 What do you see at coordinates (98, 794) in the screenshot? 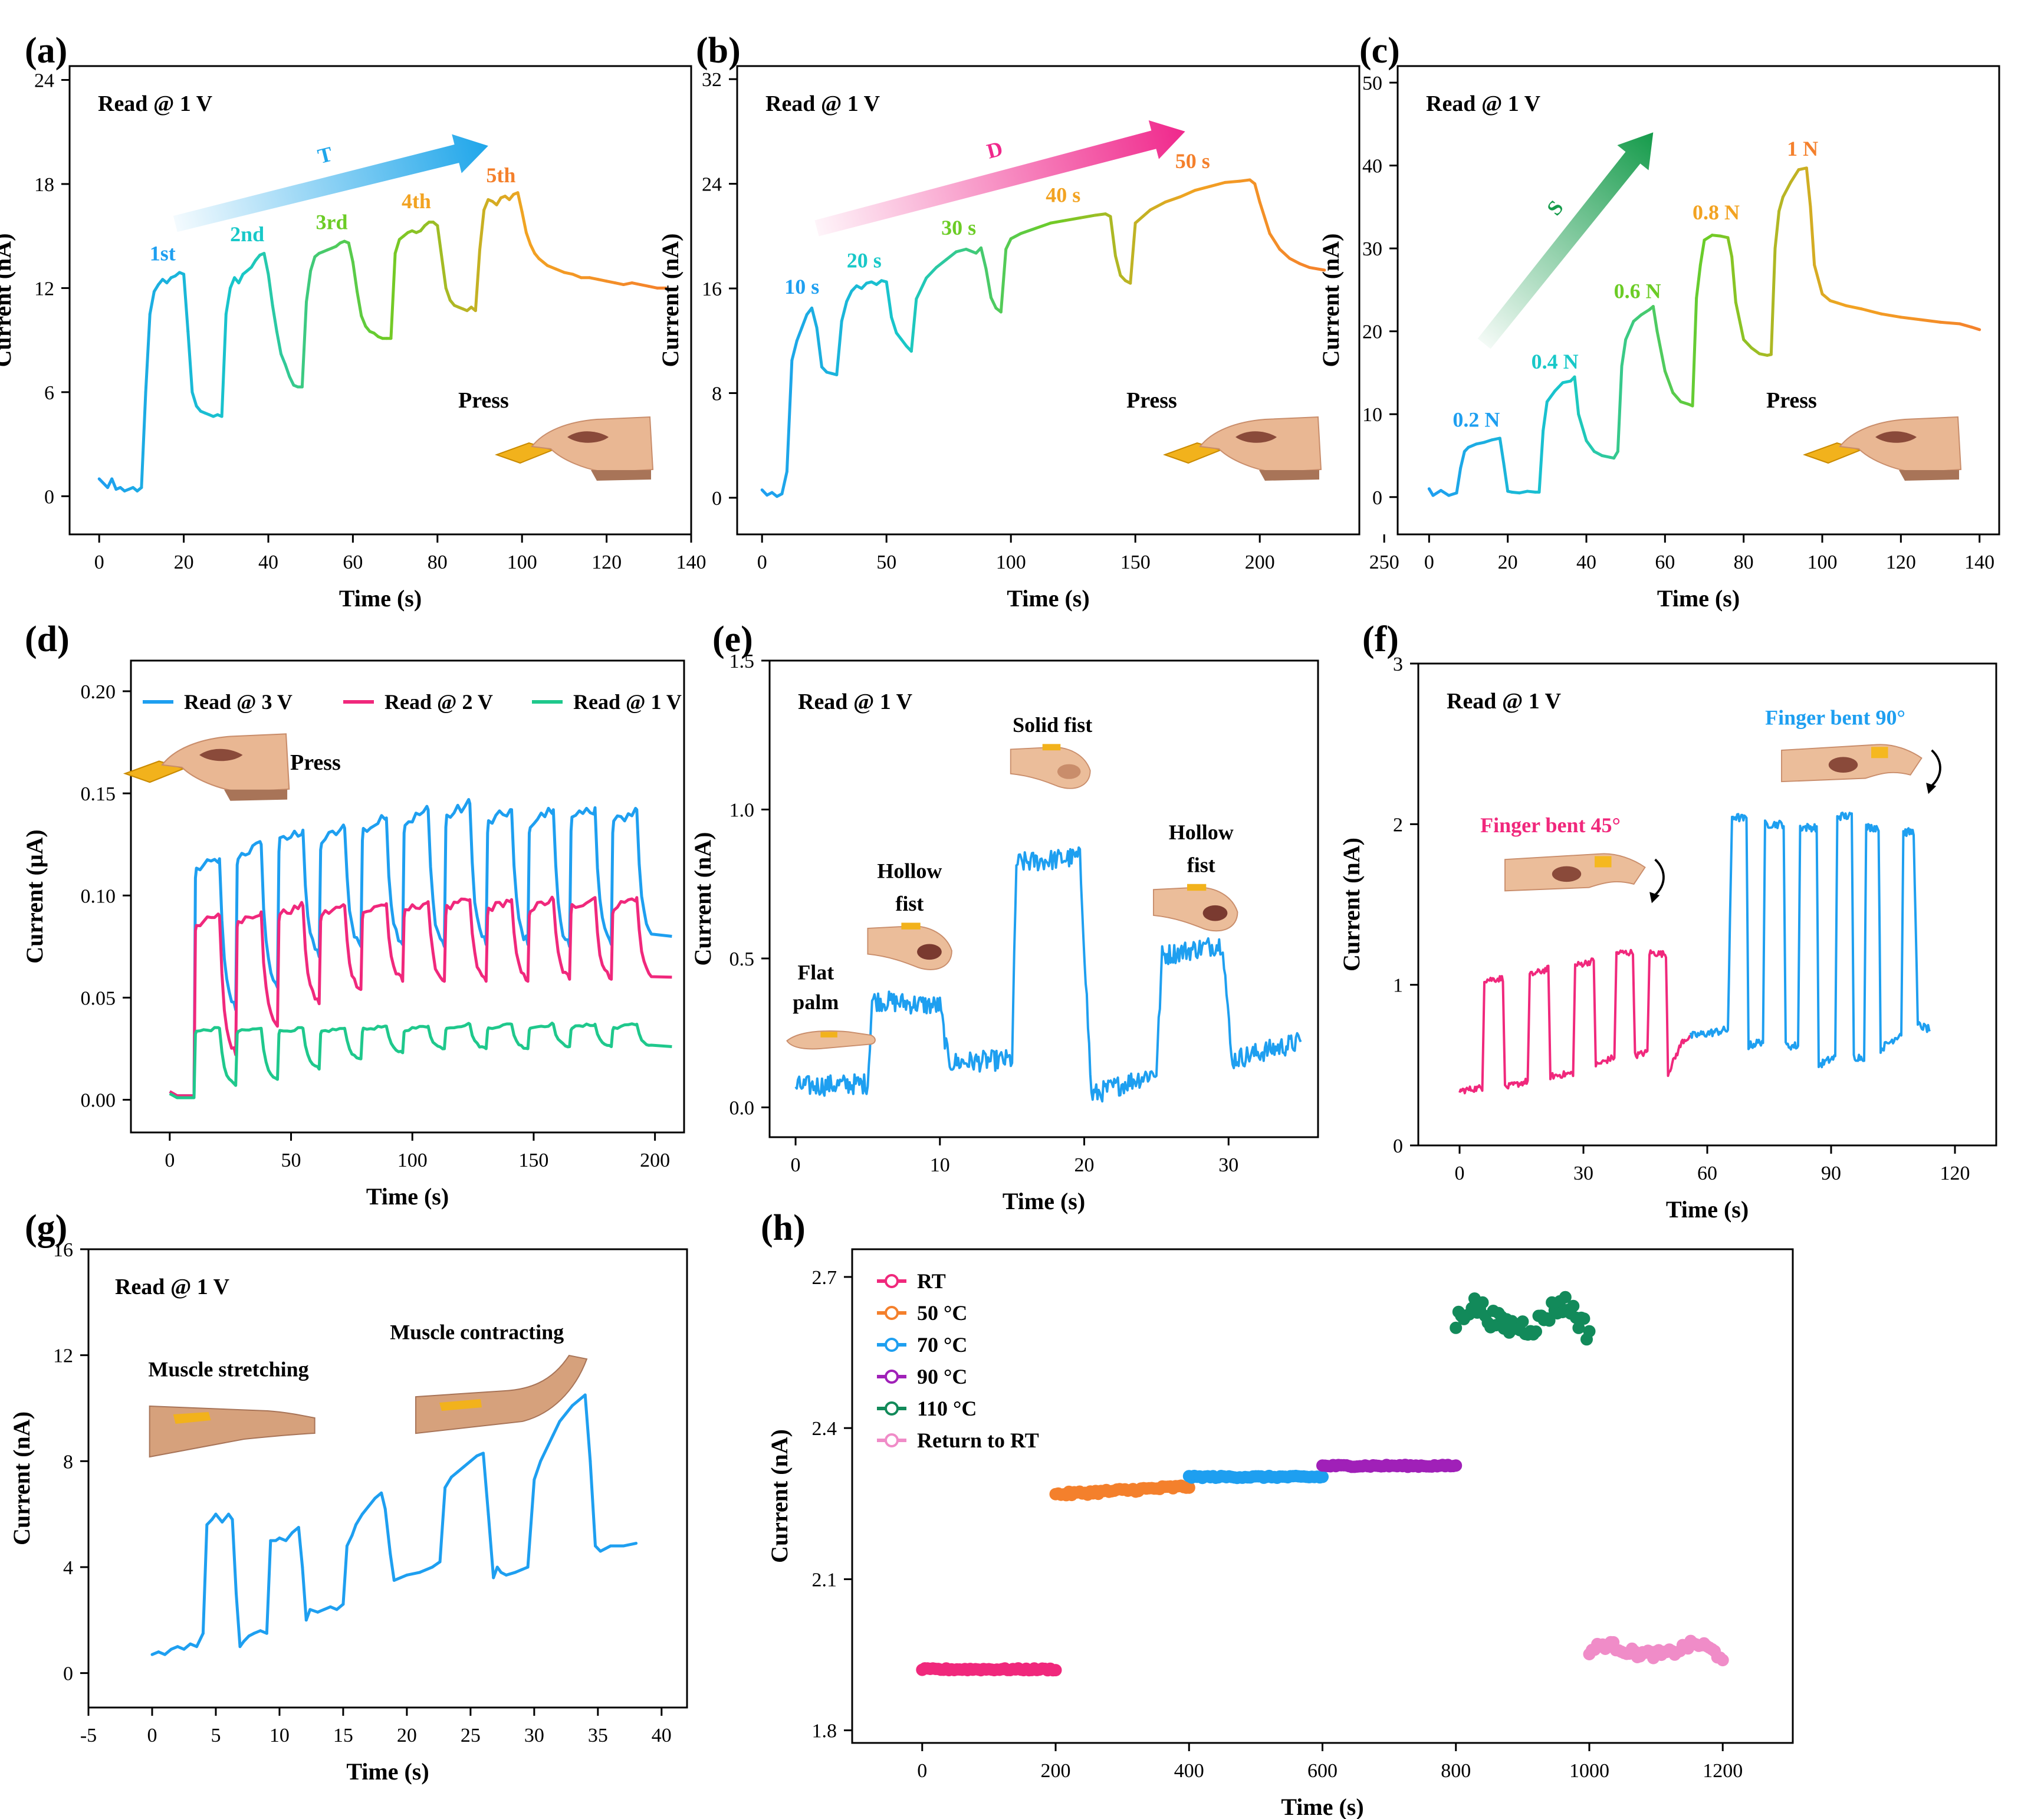
I see `y-tick-label: 0.15` at bounding box center [98, 794].